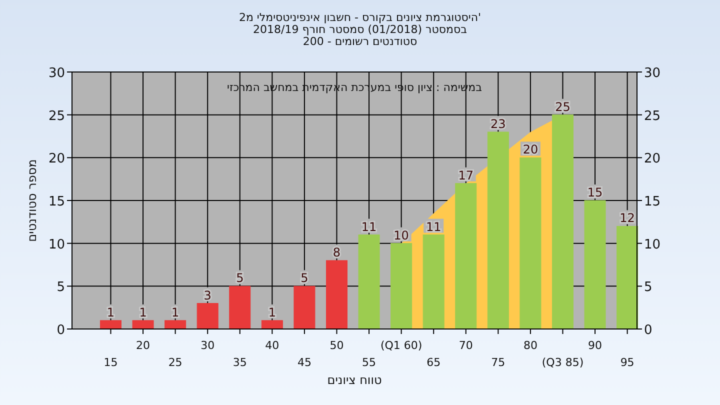 This screenshot has width=720, height=405. Describe the element at coordinates (652, 202) in the screenshot. I see `y2-tick-label: 15` at that location.